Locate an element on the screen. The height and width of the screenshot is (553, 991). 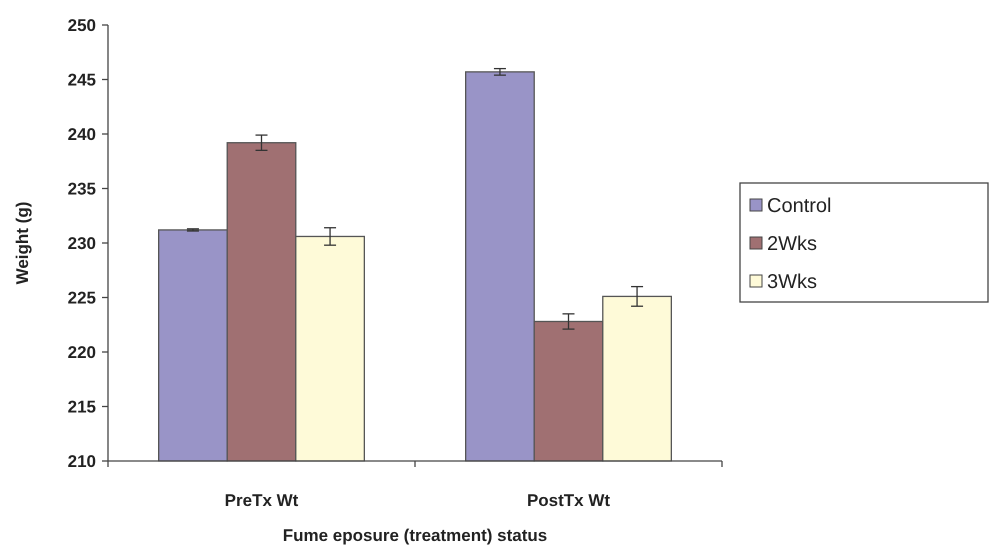
y-tick-label: 225 is located at coordinates (82, 298).